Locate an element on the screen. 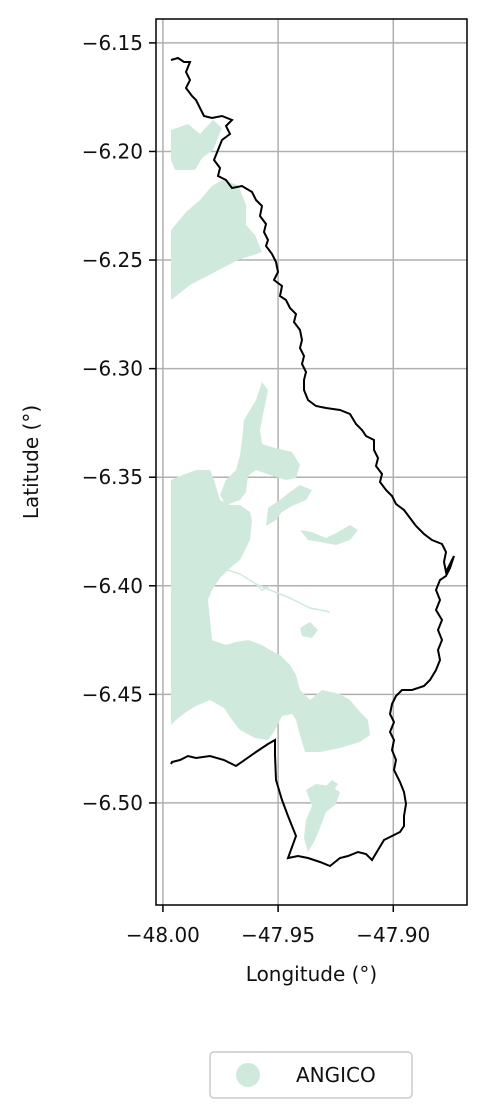  angico-patch-west-gap-fill is located at coordinates (178, 561).